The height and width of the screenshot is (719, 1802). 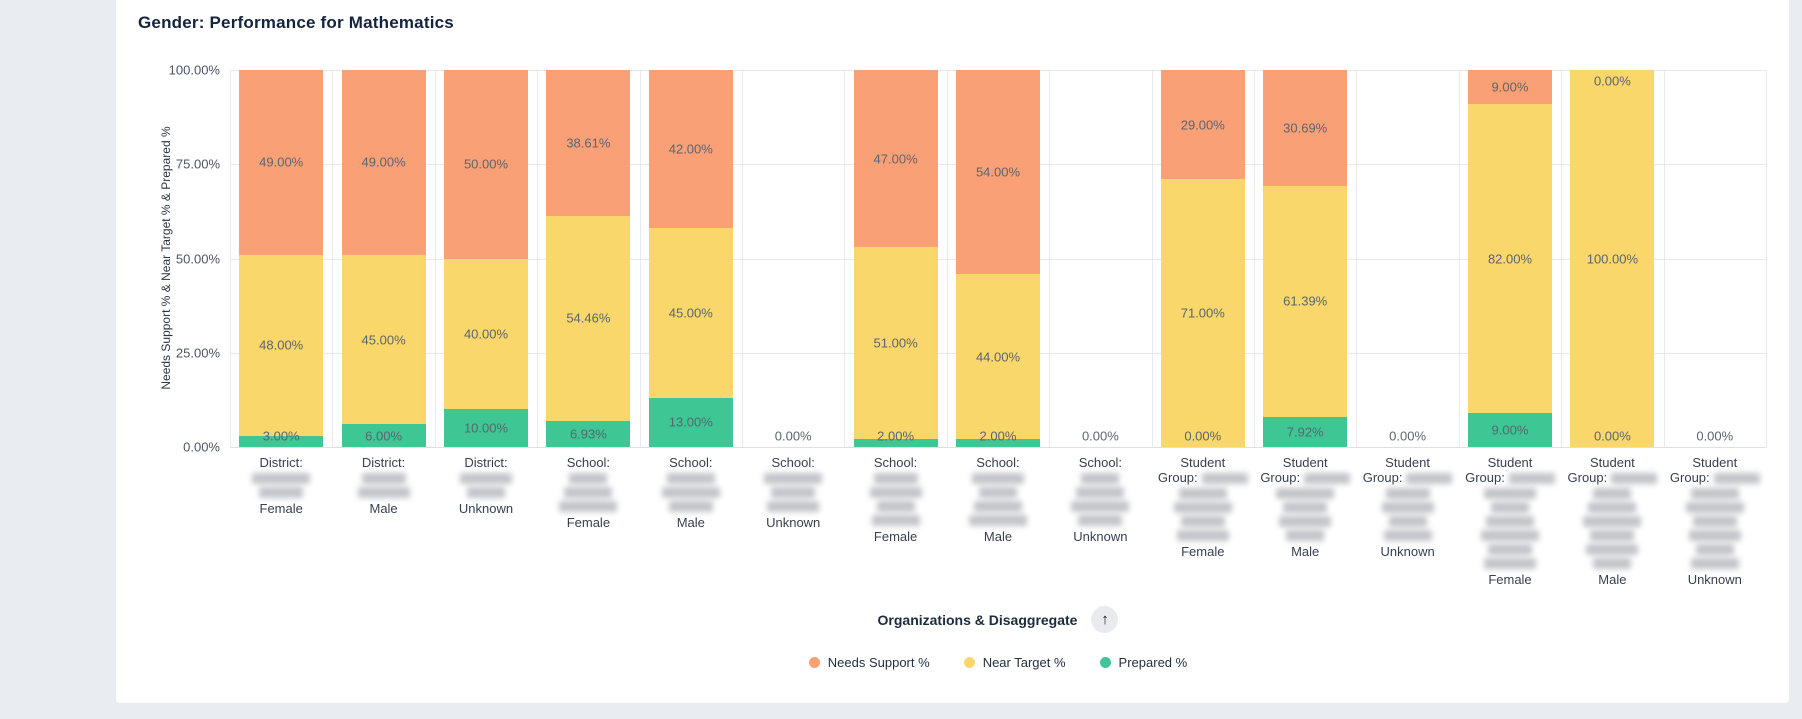 I want to click on legend-item-needs-support: Needs Support %, so click(x=869, y=662).